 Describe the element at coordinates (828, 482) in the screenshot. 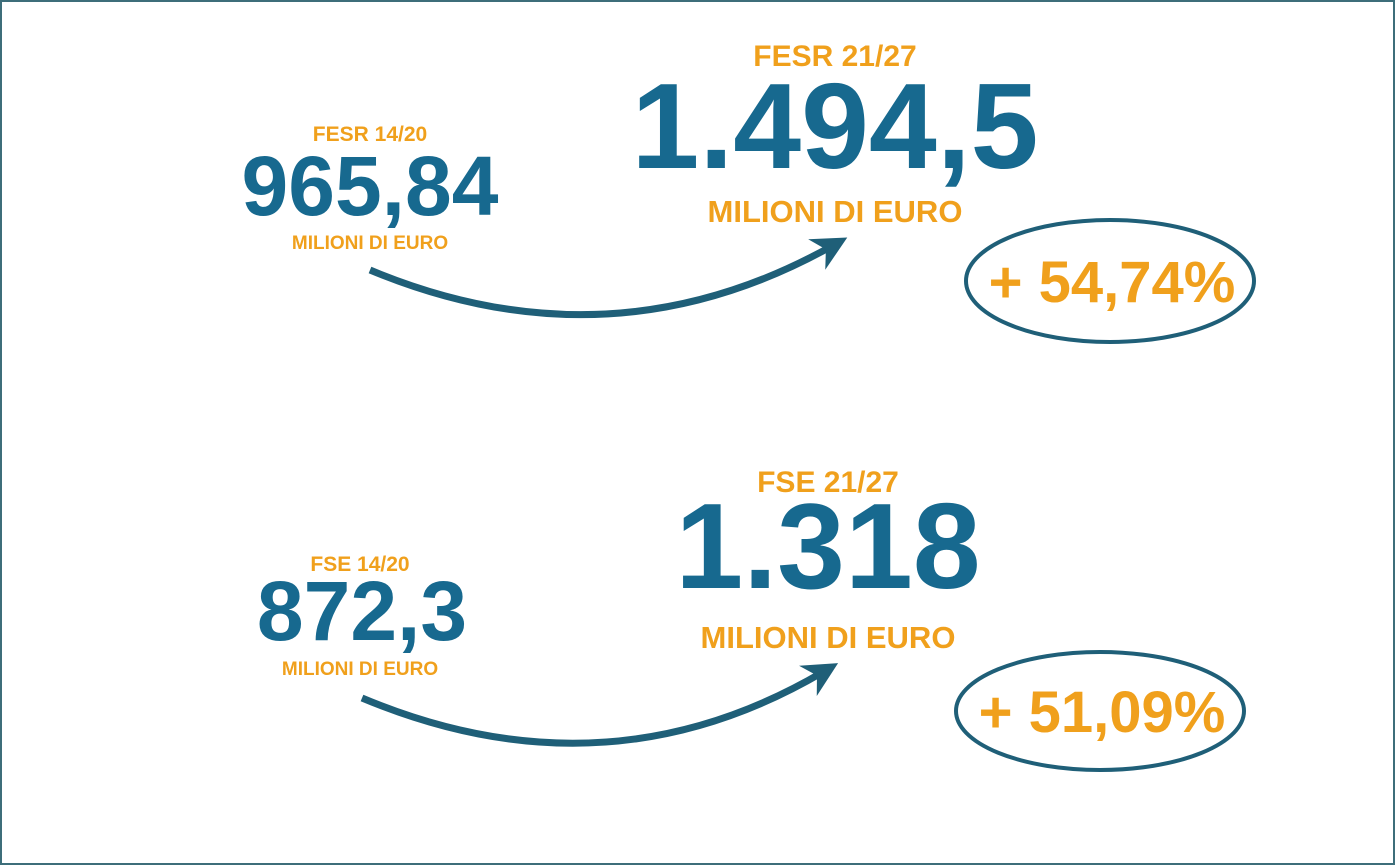

I see `new-label: FSE 21/27` at that location.